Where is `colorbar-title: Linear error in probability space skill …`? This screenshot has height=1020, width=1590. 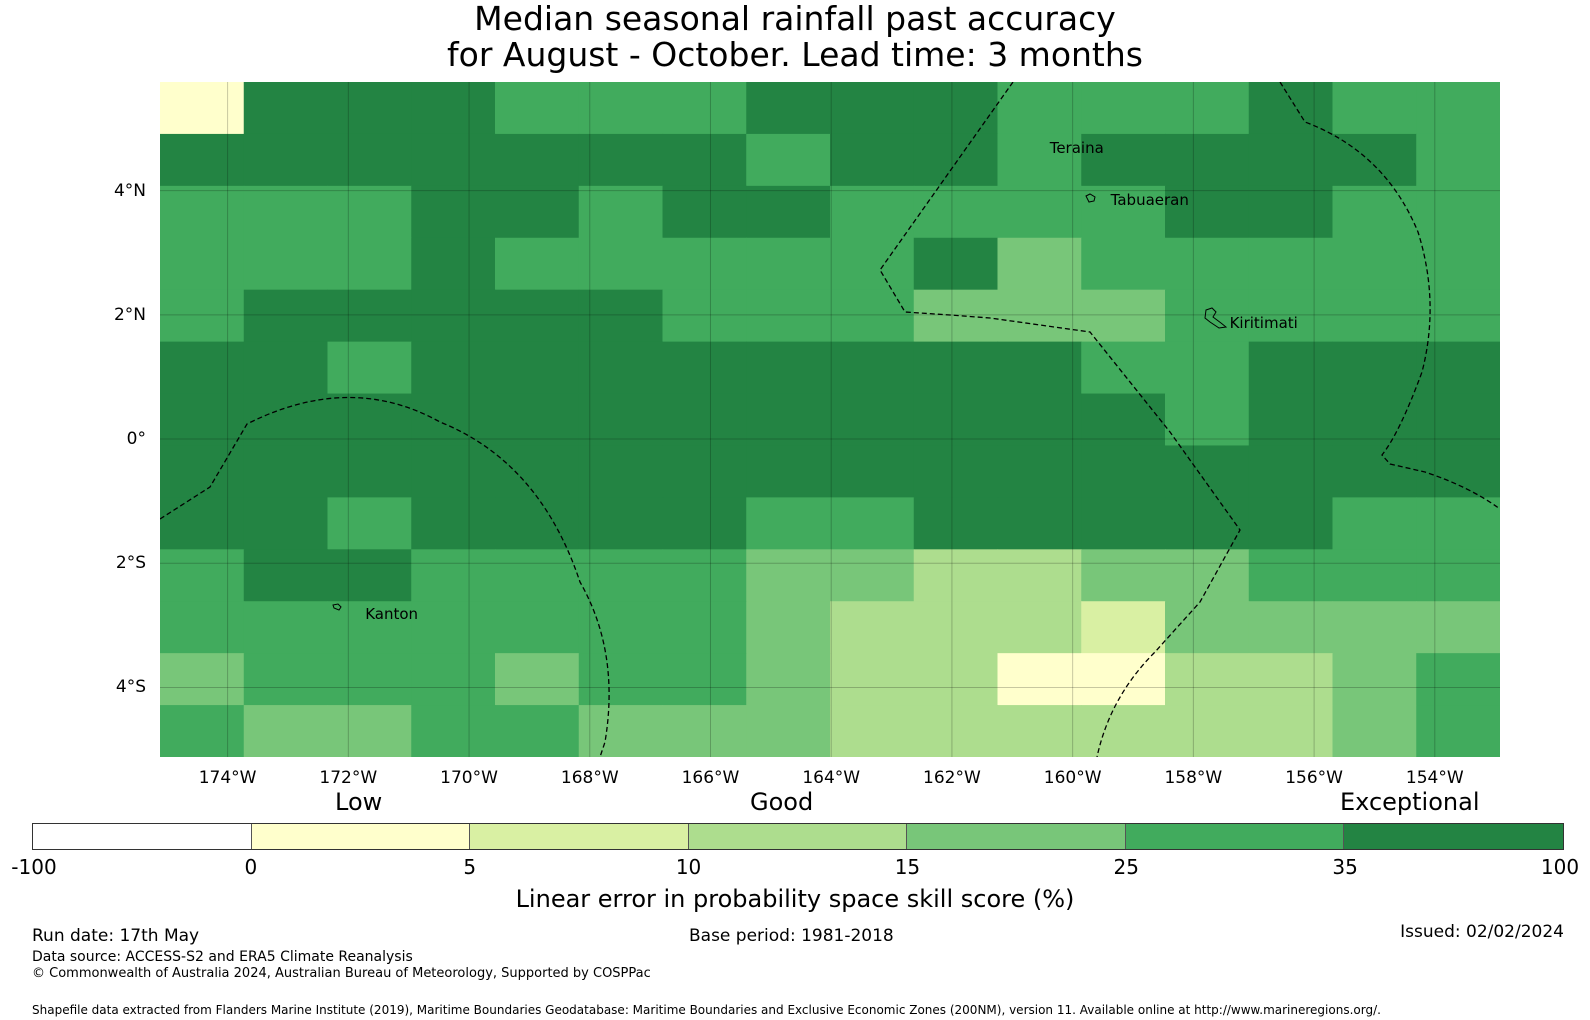 colorbar-title: Linear error in probability space skill … is located at coordinates (795, 899).